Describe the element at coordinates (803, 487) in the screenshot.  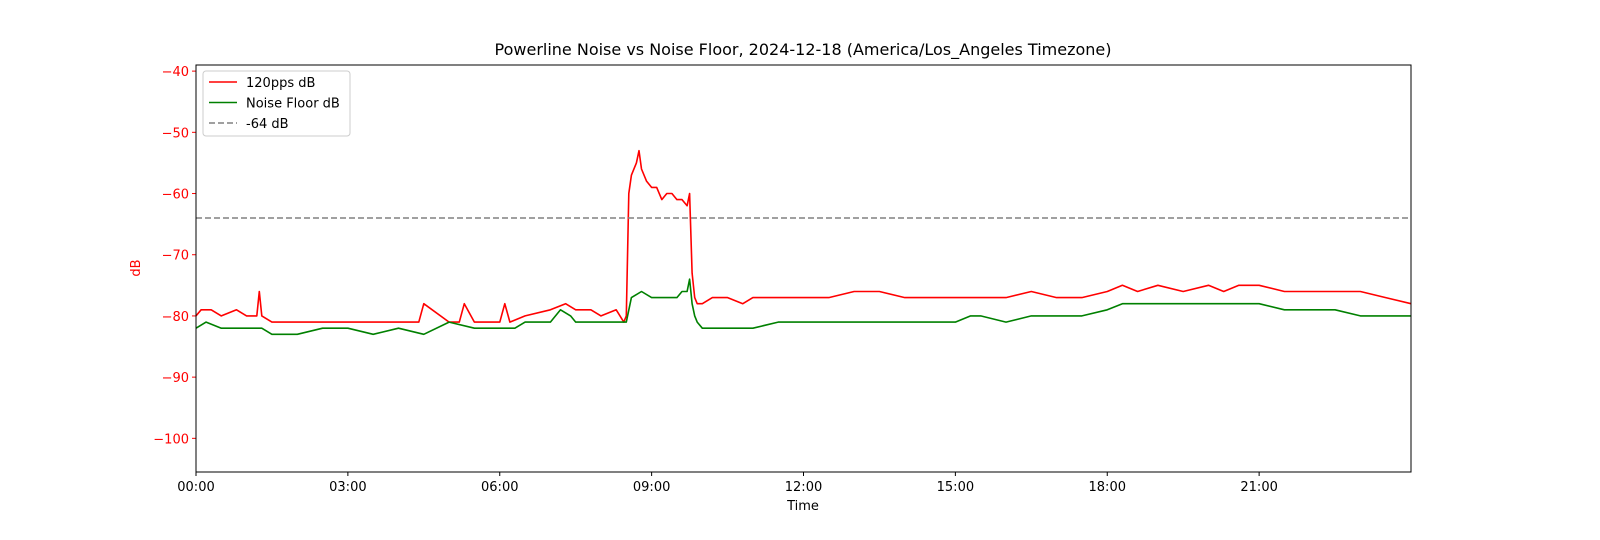
I see `x-tick-label: 12:00` at that location.